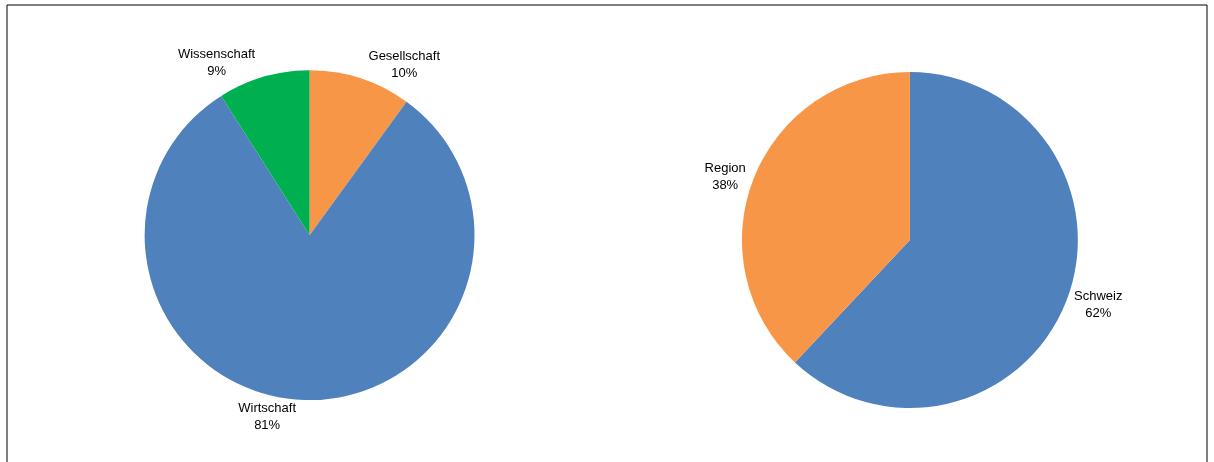  What do you see at coordinates (1098, 312) in the screenshot?
I see `data-label: 62%` at bounding box center [1098, 312].